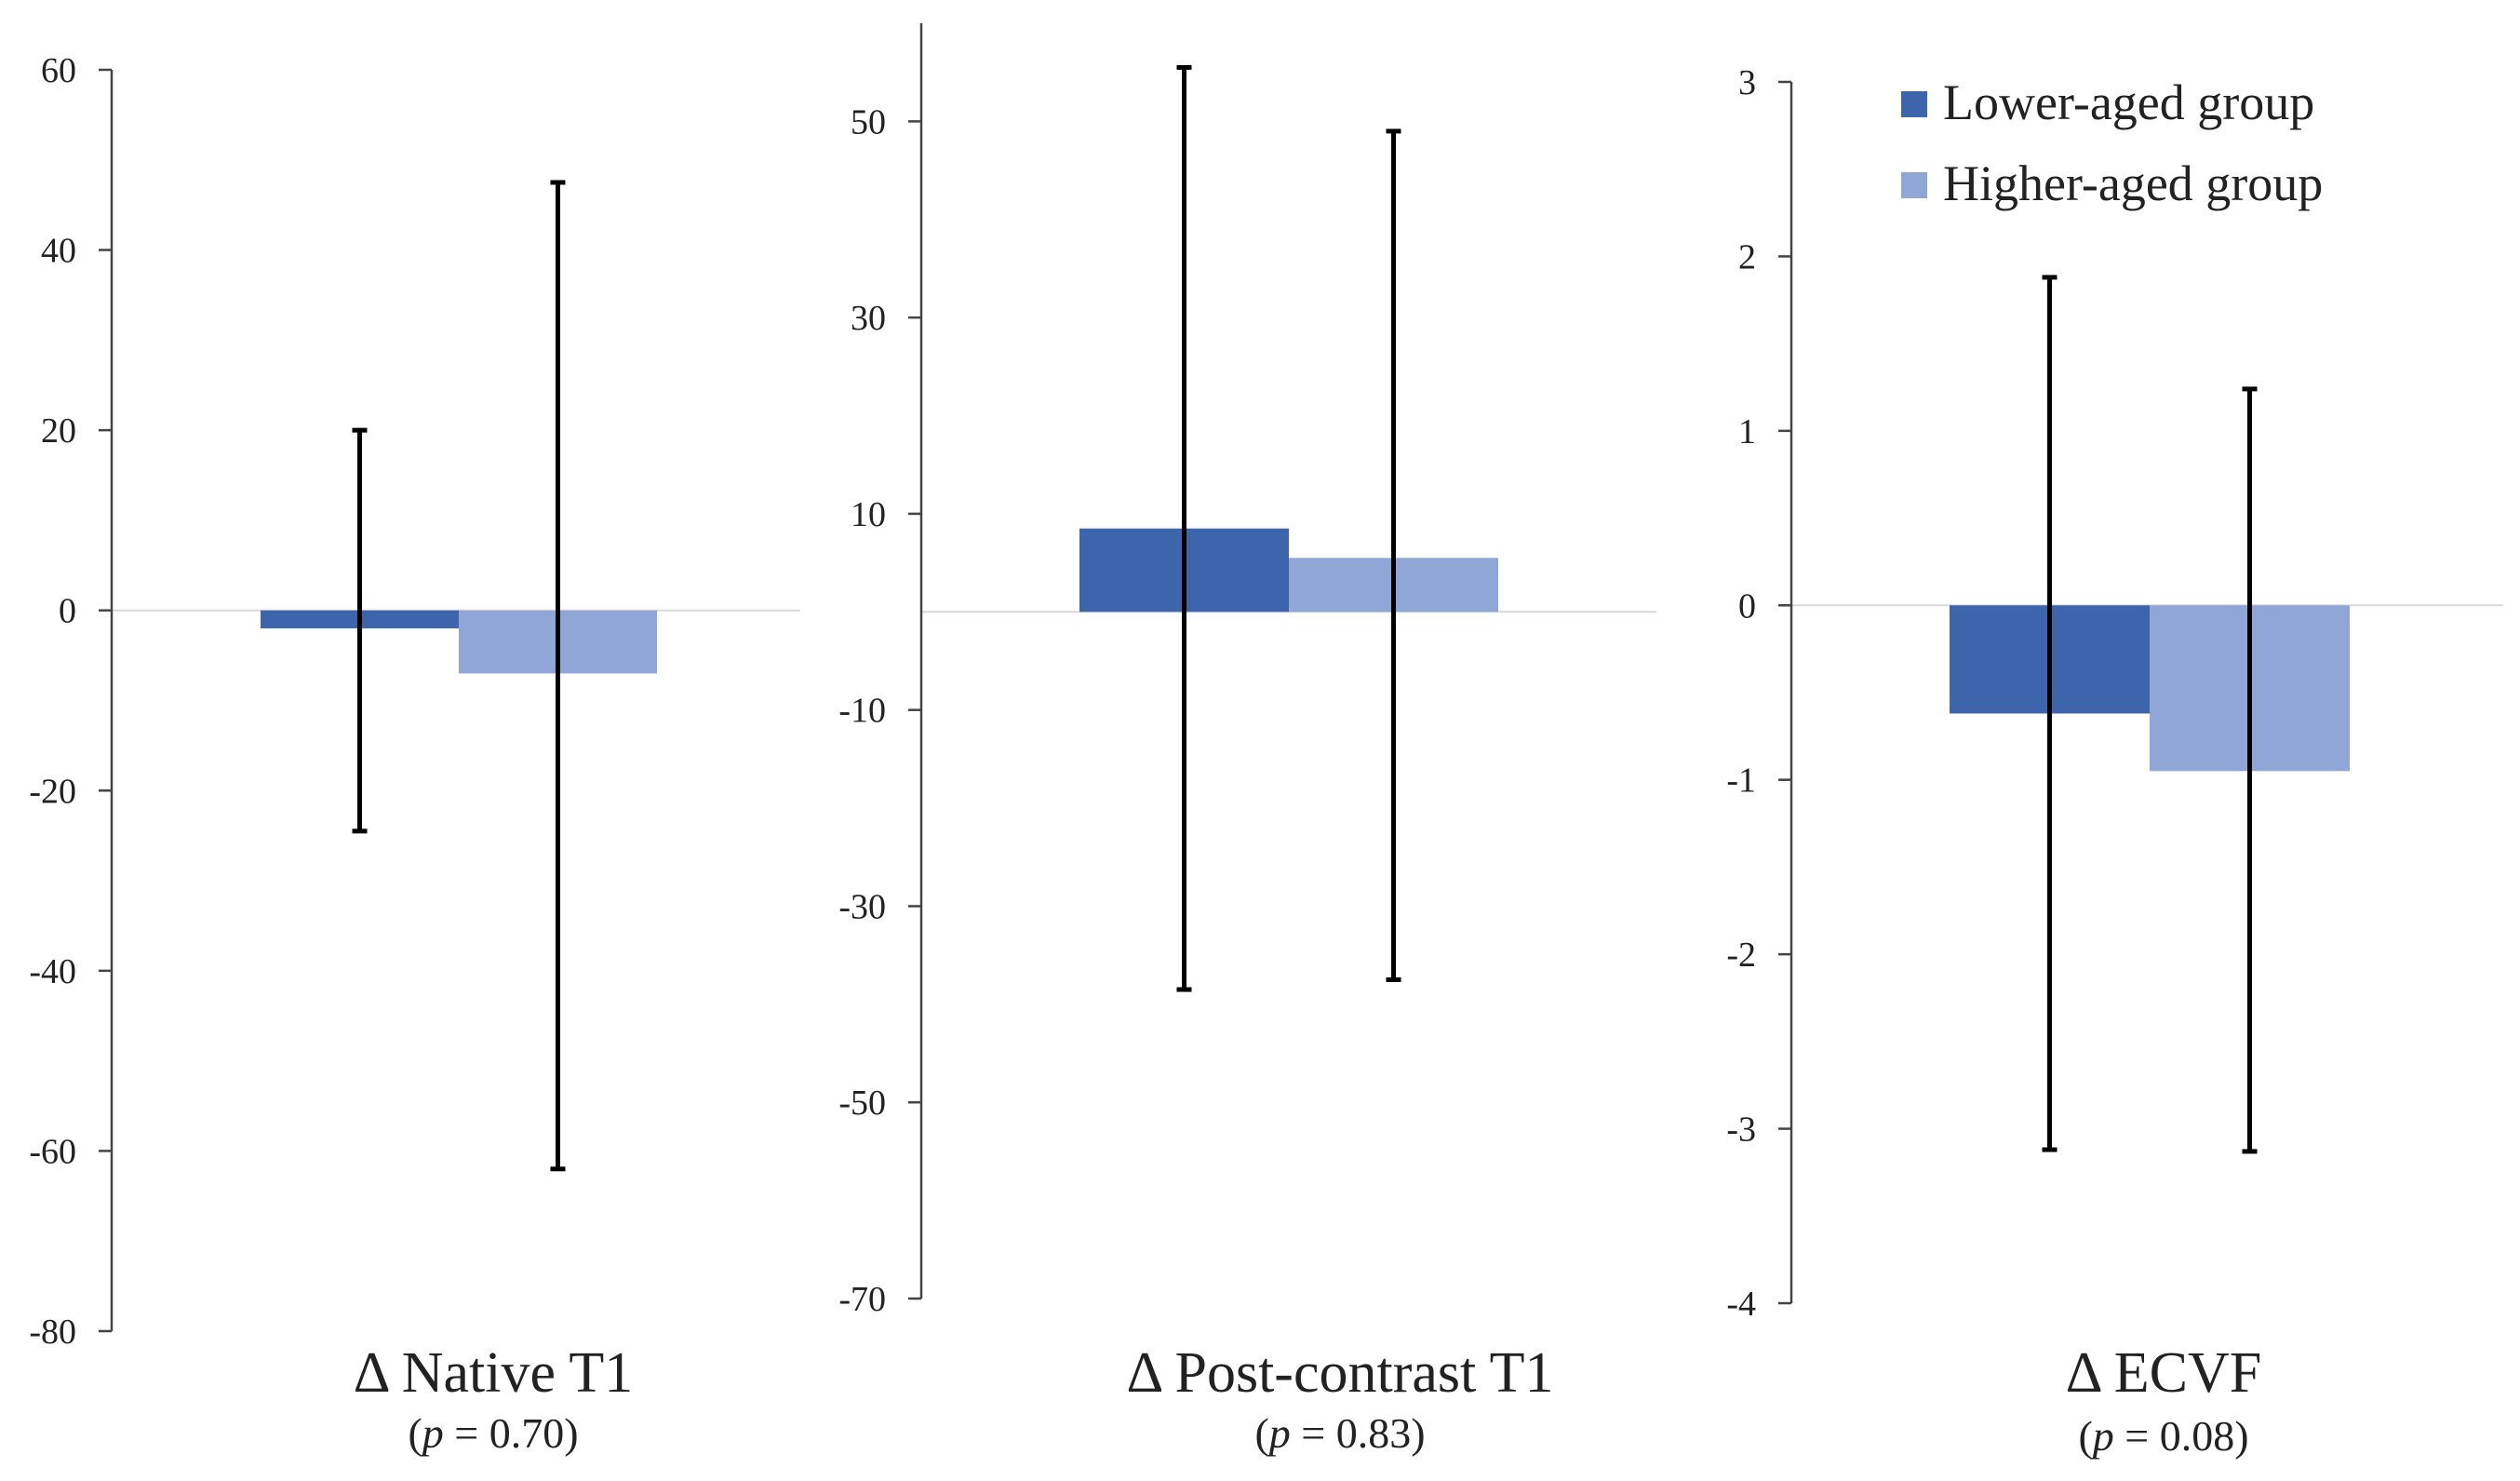 Image resolution: width=2520 pixels, height=1481 pixels. I want to click on panel-p-value: (p = 0.08), so click(2163, 1436).